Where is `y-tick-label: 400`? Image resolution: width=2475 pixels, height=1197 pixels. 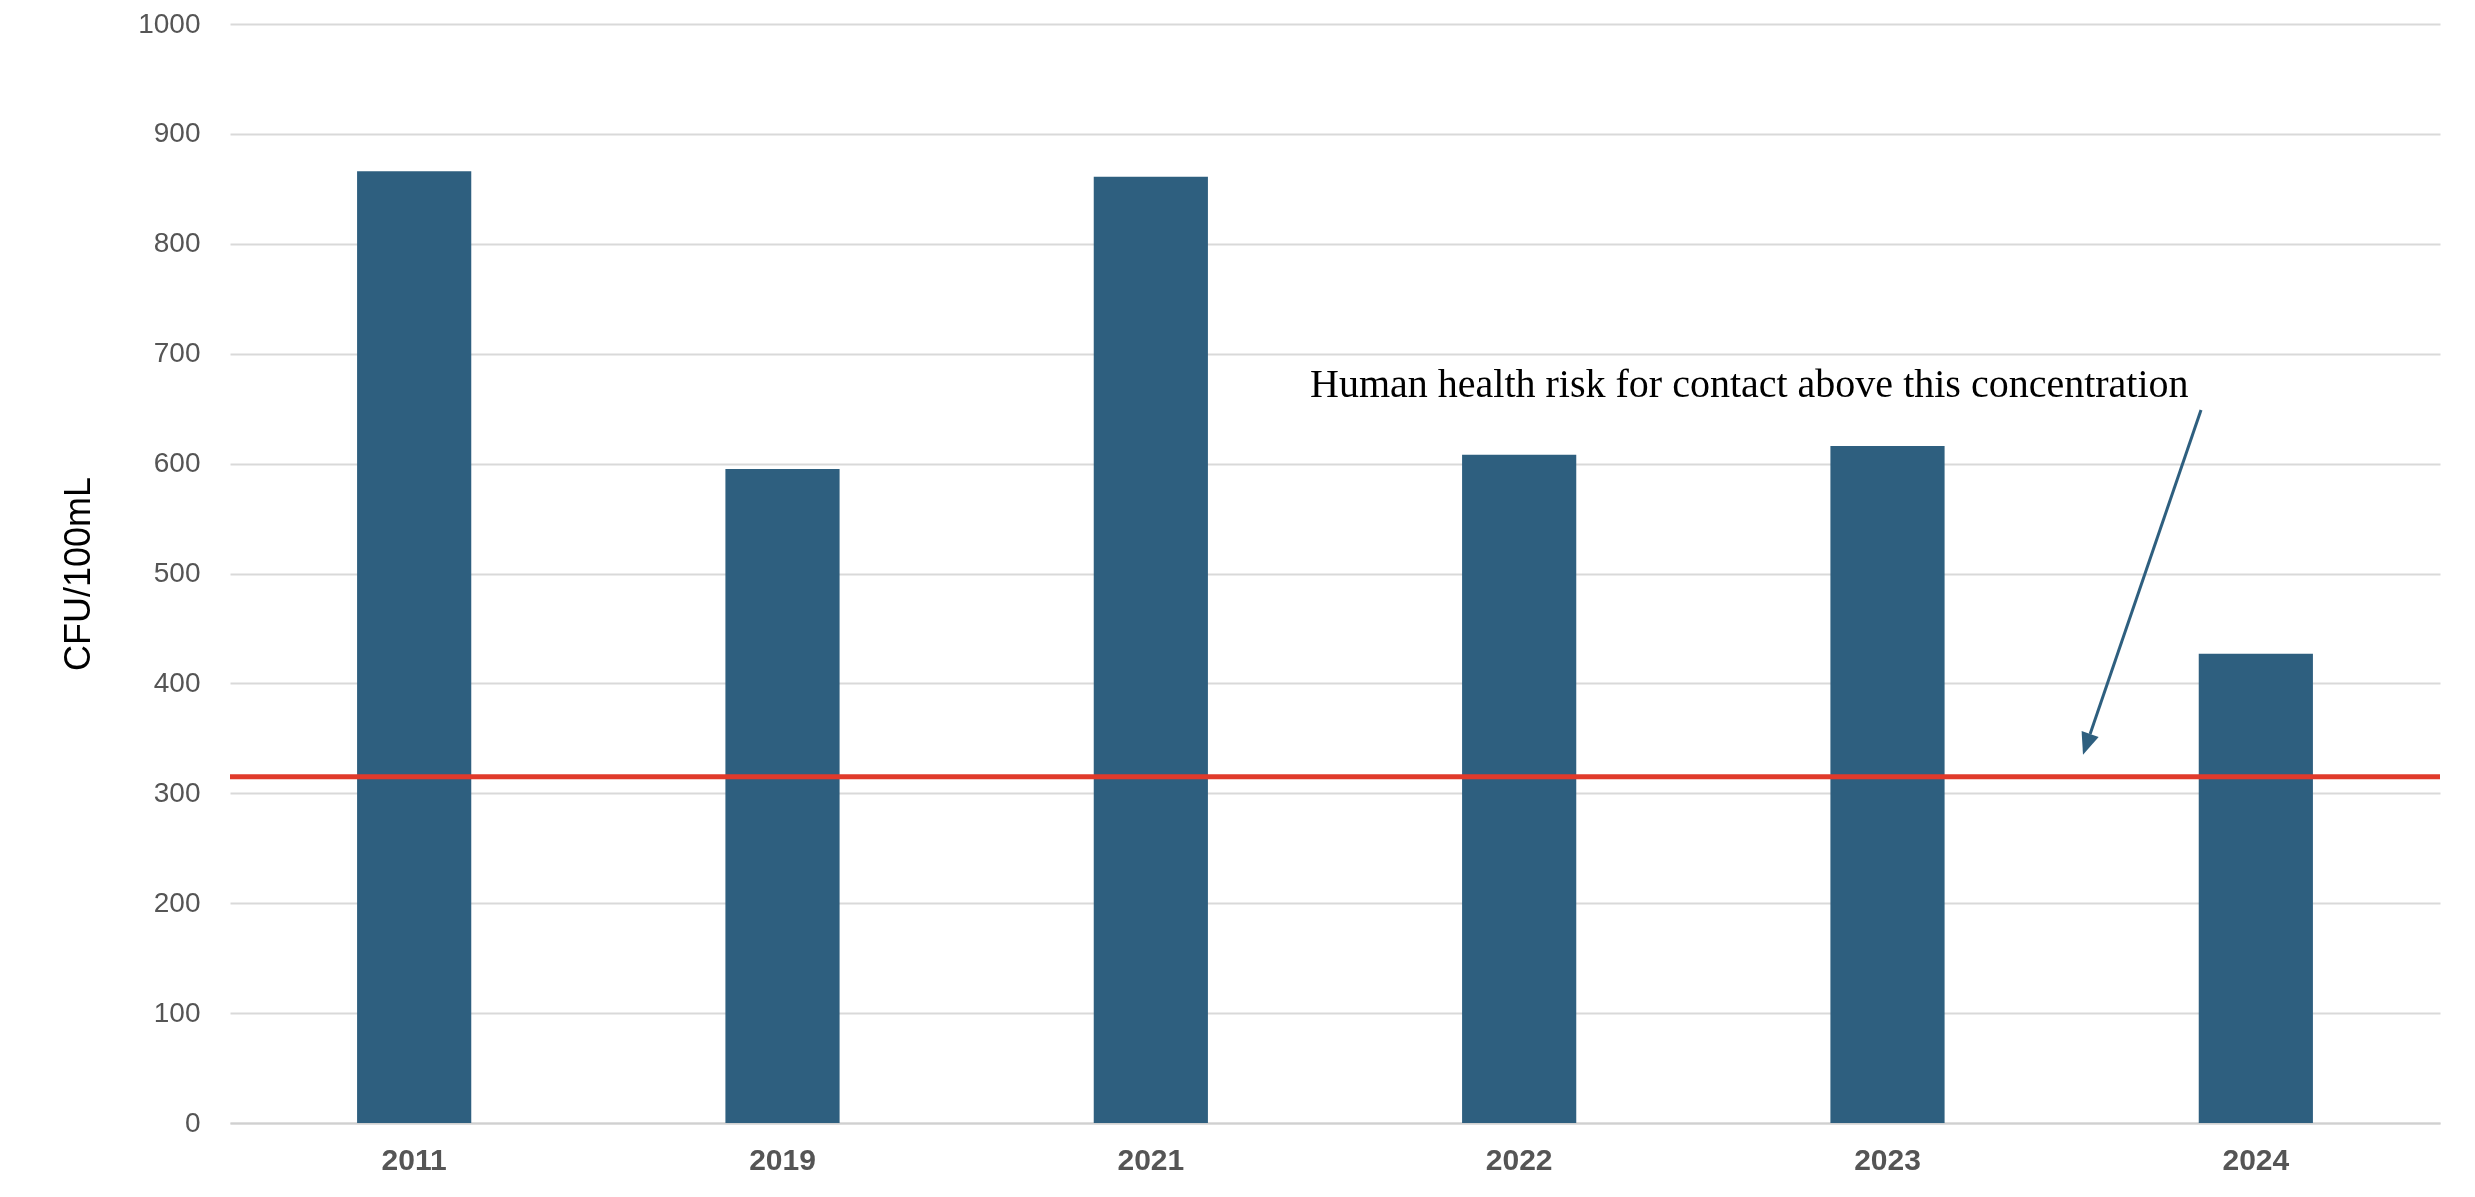 y-tick-label: 400 is located at coordinates (177, 682).